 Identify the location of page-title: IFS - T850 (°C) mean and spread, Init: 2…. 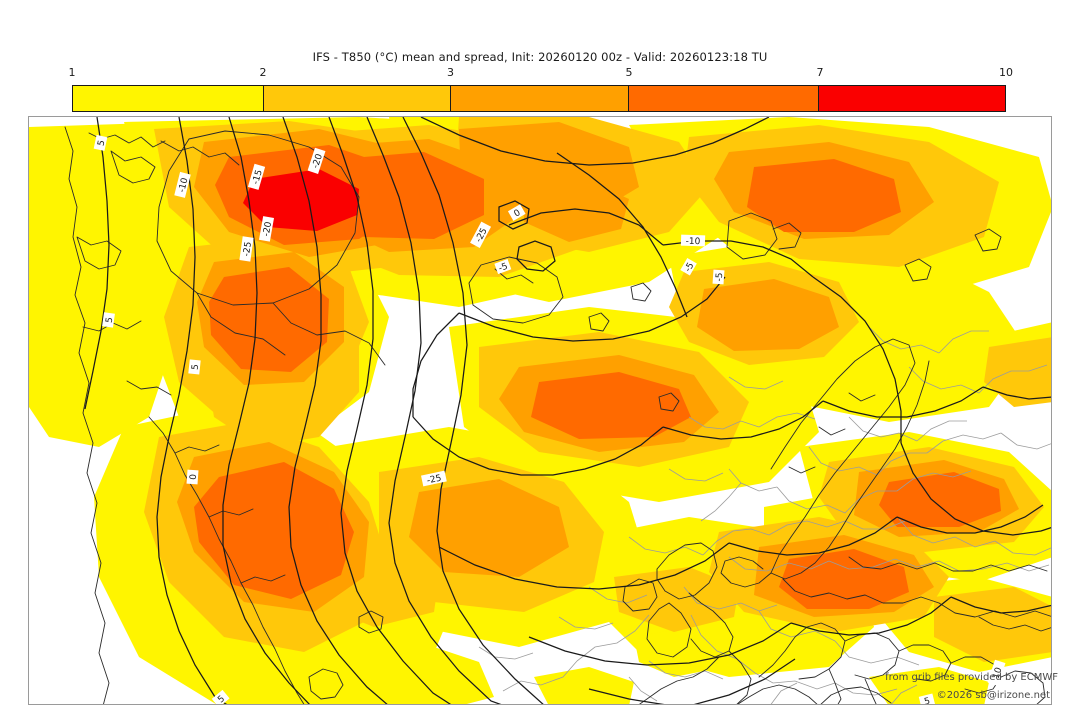
(540, 57).